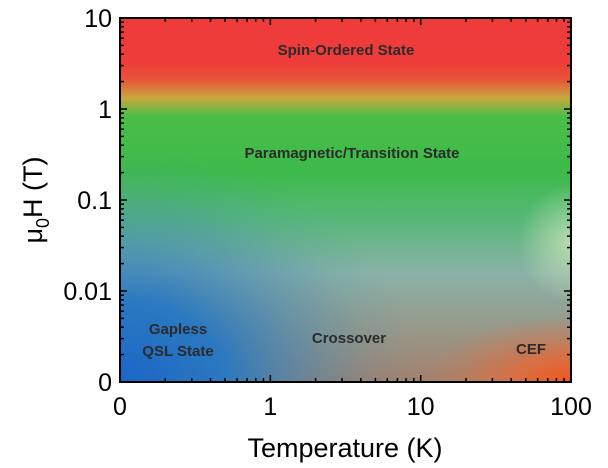 The width and height of the screenshot is (608, 468). What do you see at coordinates (105, 110) in the screenshot?
I see `y-tick-label: 1` at bounding box center [105, 110].